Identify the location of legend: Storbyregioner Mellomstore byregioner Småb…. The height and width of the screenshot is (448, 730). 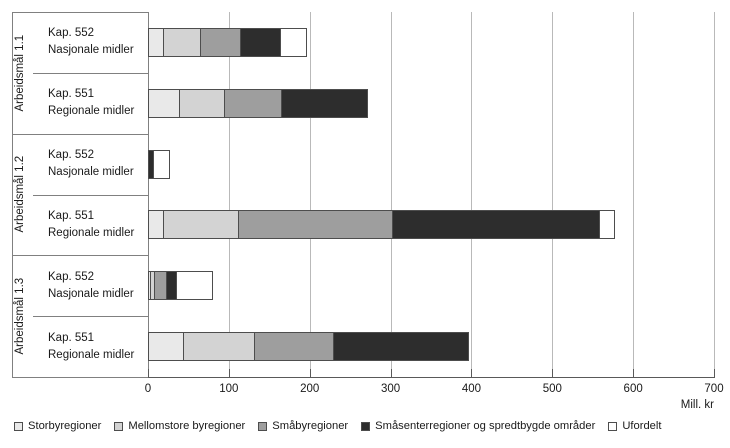
(372, 426).